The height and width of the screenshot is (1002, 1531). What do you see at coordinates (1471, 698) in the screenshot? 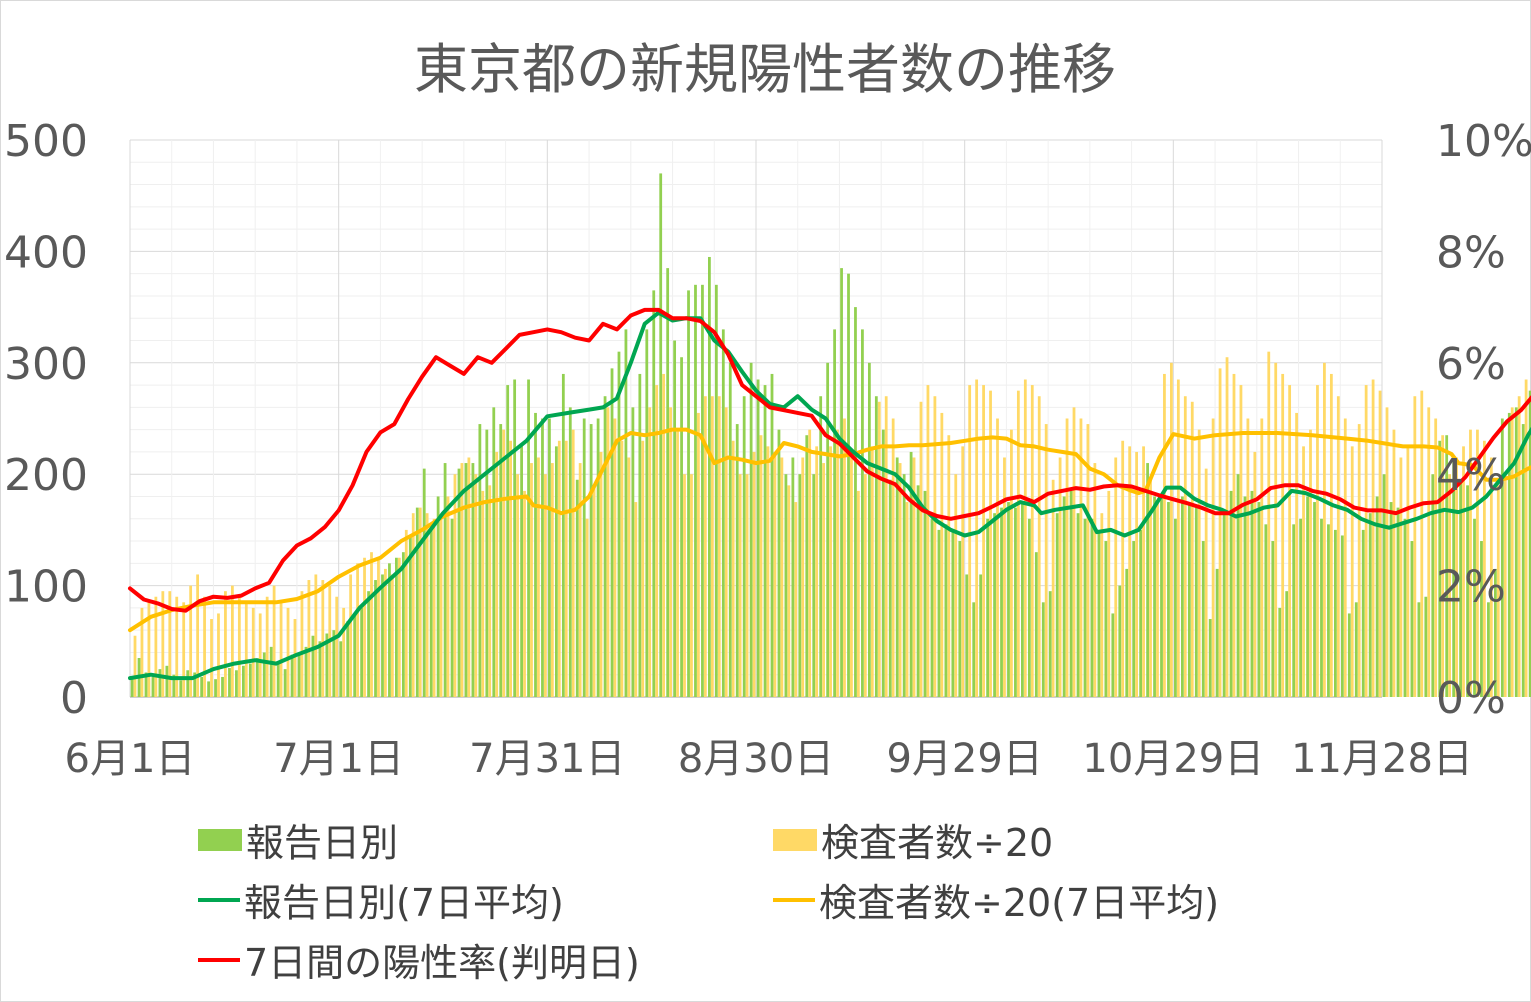
I see `right-axis-tick-label: 0%` at bounding box center [1471, 698].